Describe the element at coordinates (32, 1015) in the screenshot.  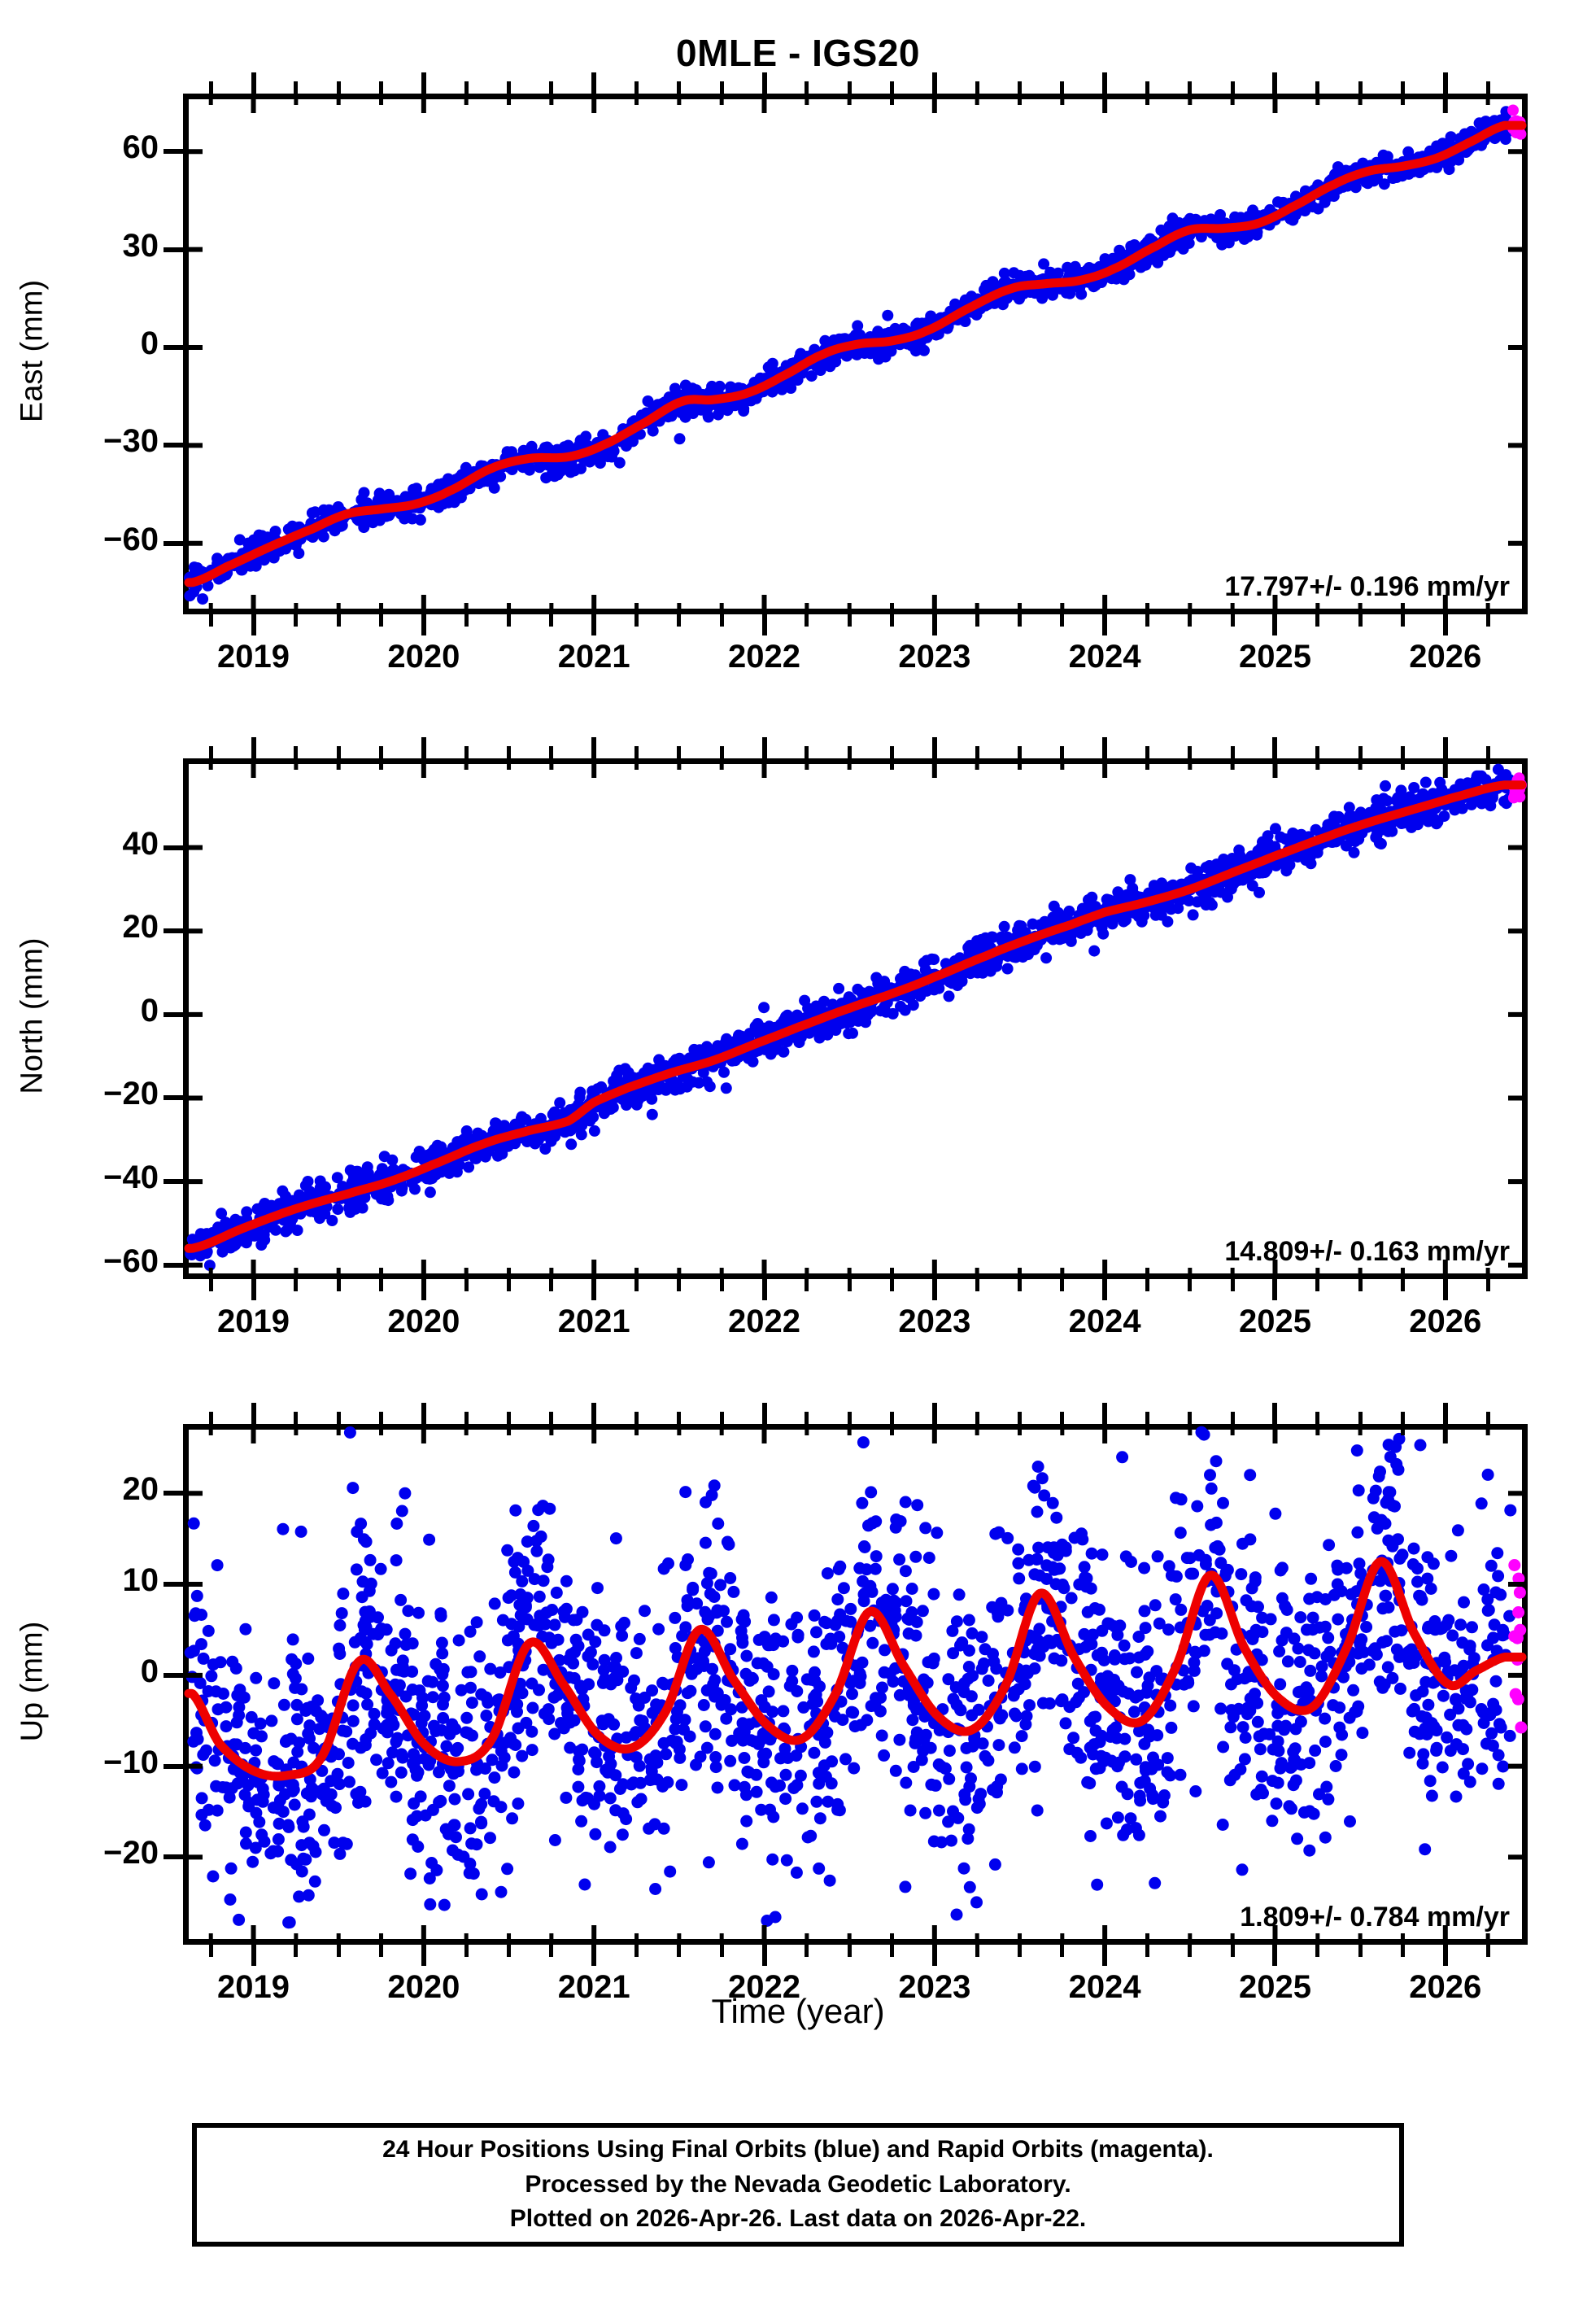
I see `y-axis-label-north: North (mm)` at that location.